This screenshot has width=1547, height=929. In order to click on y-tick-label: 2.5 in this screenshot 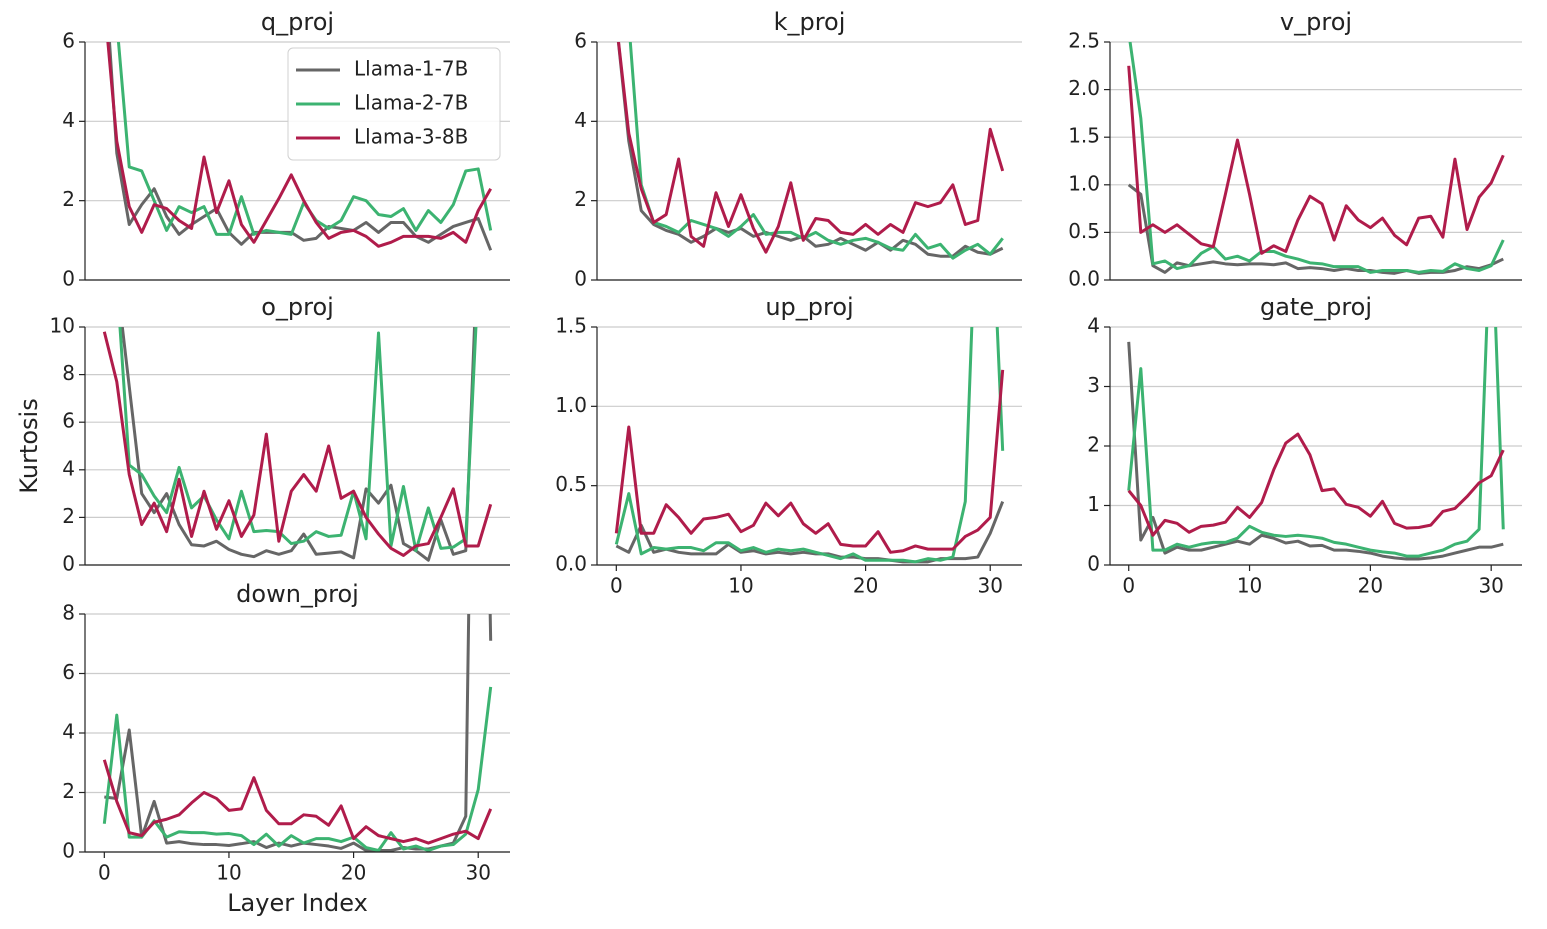, I will do `click(1084, 41)`.